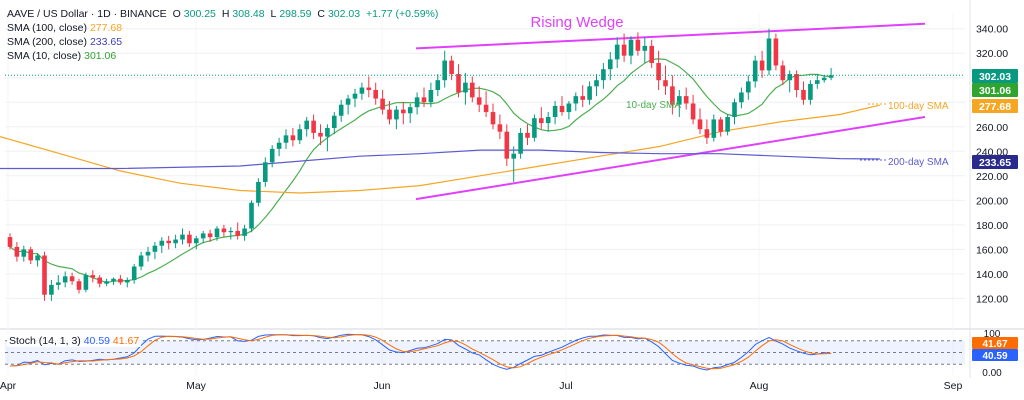 The width and height of the screenshot is (1024, 400). What do you see at coordinates (992, 226) in the screenshot?
I see `y-tick-label: 180.00` at bounding box center [992, 226].